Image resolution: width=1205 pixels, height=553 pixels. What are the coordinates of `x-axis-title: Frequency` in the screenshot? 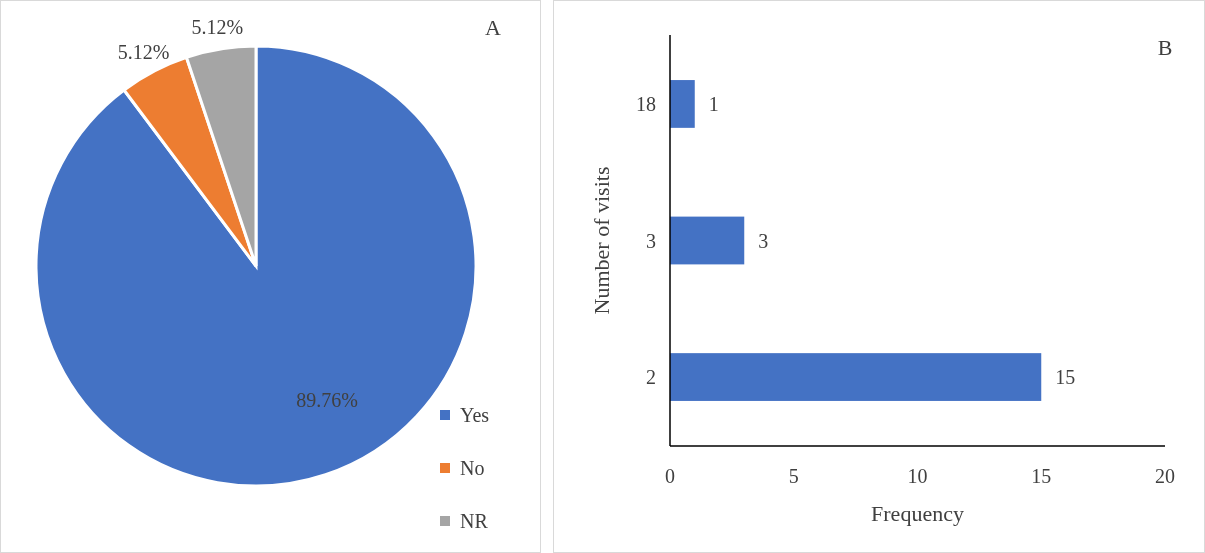 It's located at (917, 513).